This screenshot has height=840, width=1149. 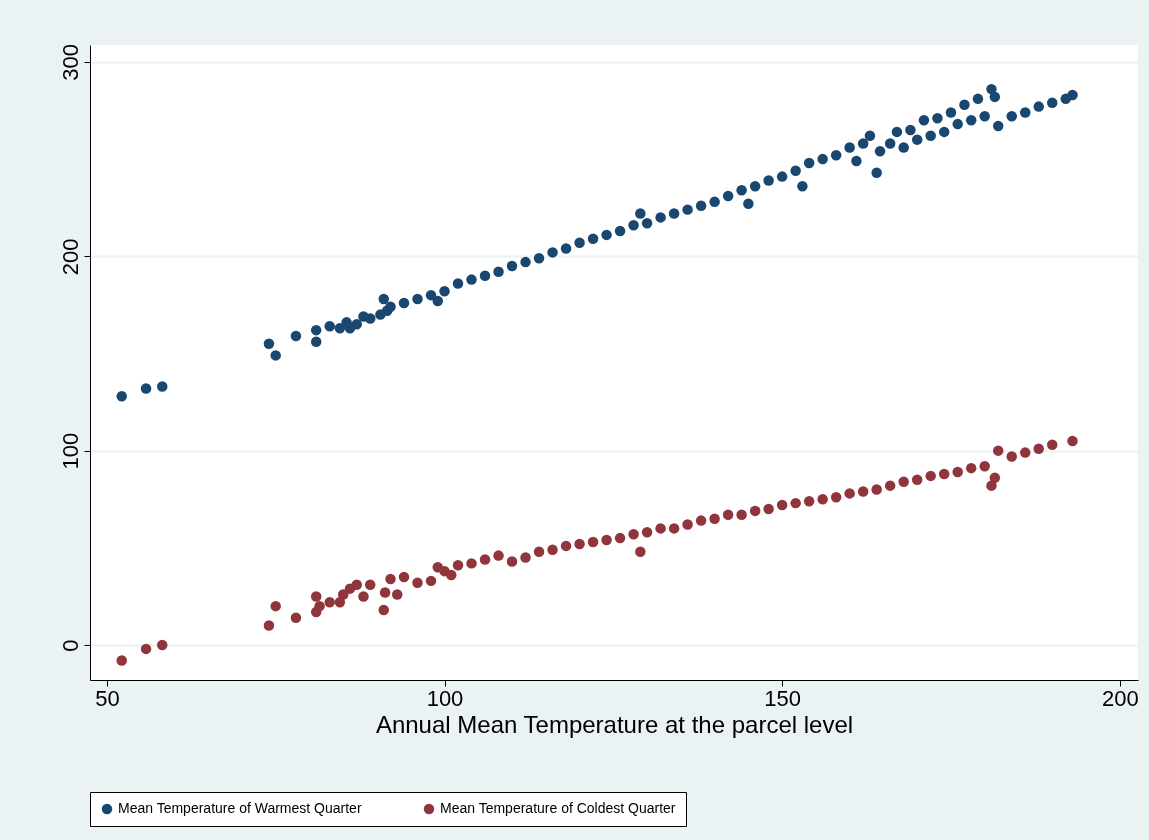 I want to click on y-tick-label: 0, so click(x=70, y=645).